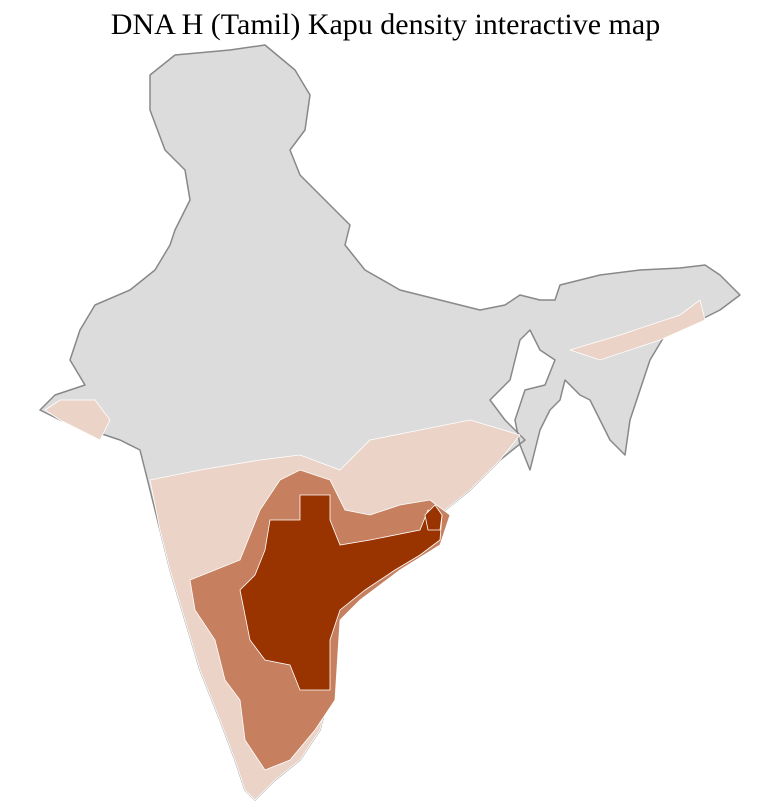 The height and width of the screenshot is (811, 771). I want to click on region-low-density-west, so click(77, 420).